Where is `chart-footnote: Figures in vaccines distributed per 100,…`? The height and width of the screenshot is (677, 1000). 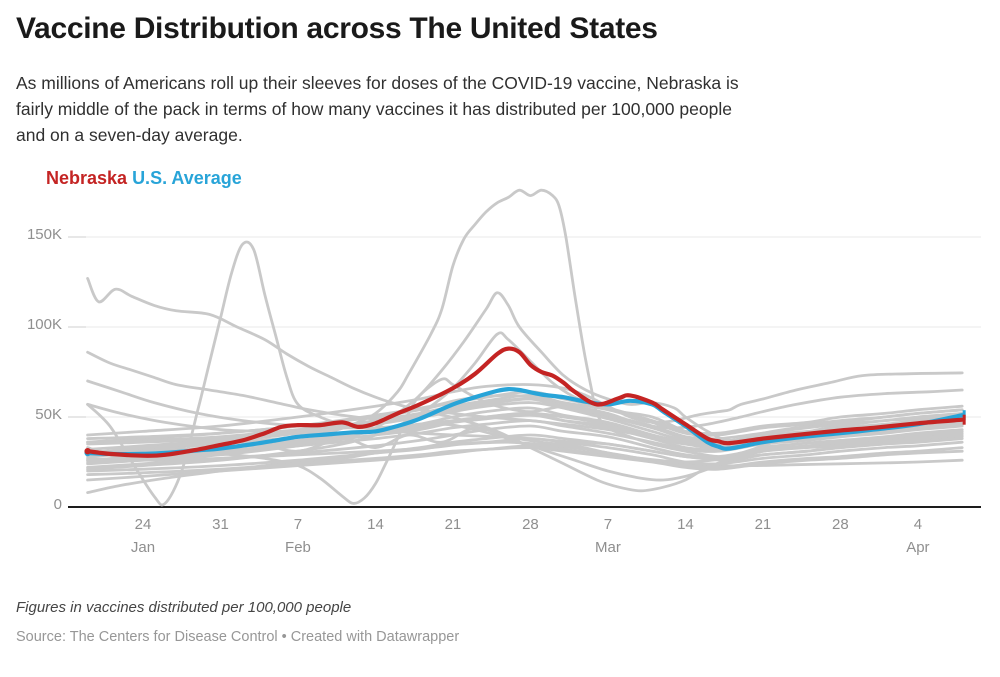
chart-footnote: Figures in vaccines distributed per 100,… is located at coordinates (184, 607).